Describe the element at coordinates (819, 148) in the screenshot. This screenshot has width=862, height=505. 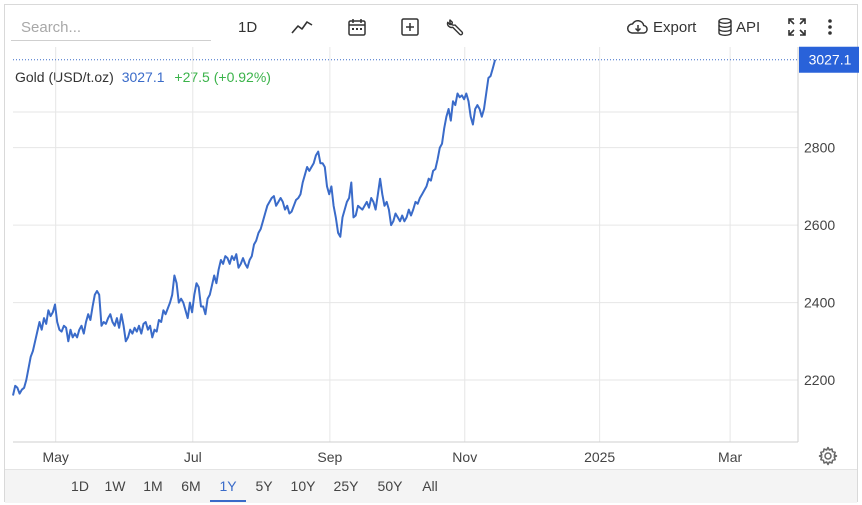
I see `y-tick-label: 2800` at that location.